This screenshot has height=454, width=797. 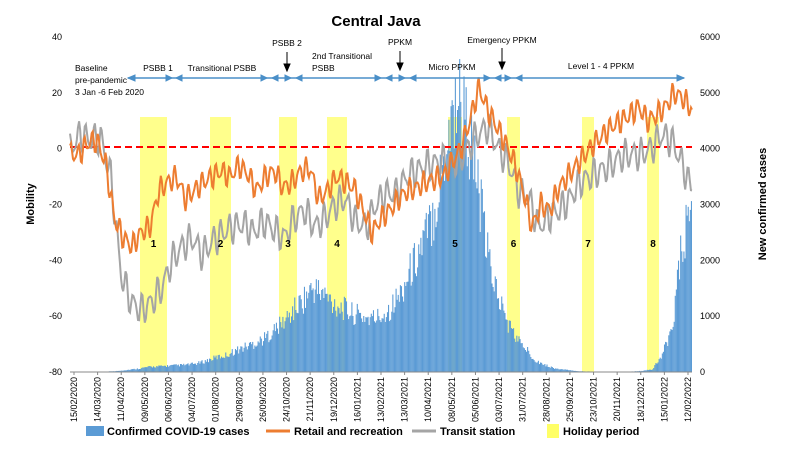 I want to click on y-left-tick-label: 40, so click(x=57, y=37).